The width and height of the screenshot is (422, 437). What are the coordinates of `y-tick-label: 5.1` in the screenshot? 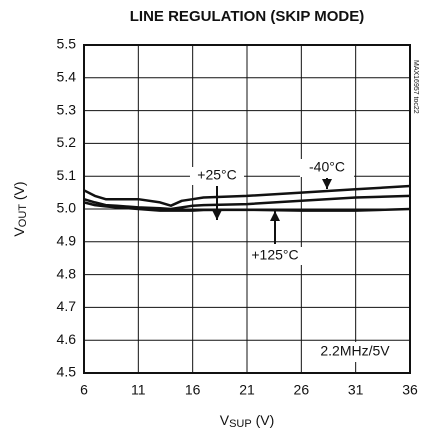 It's located at (67, 175).